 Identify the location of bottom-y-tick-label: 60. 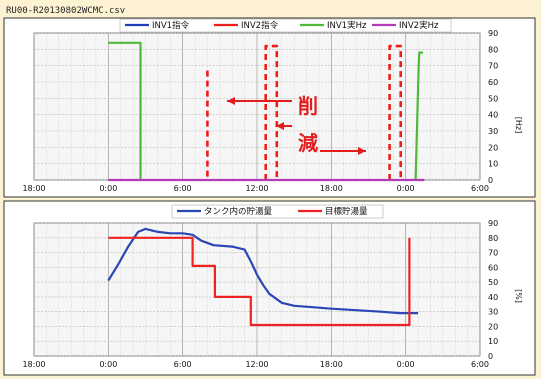
(493, 267).